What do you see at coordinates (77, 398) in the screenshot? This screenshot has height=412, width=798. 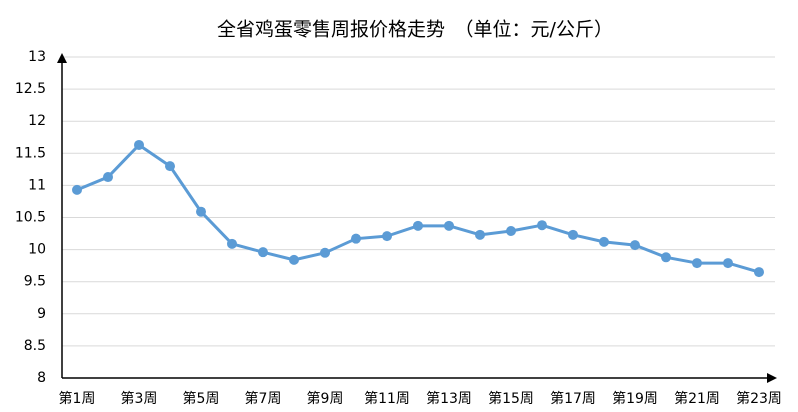 I see `x-tick-label: 第1周` at bounding box center [77, 398].